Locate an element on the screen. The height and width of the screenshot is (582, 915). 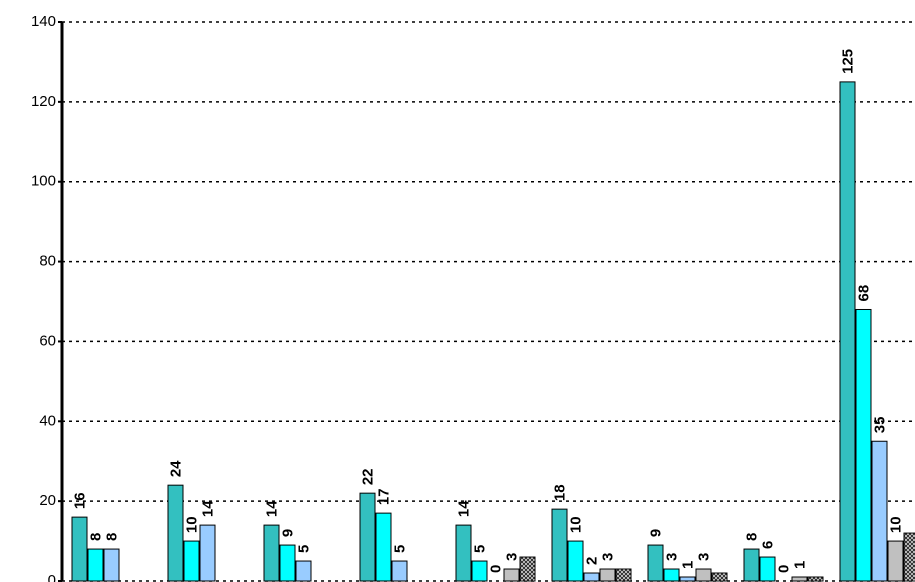
value-label: 125 is located at coordinates (847, 61).